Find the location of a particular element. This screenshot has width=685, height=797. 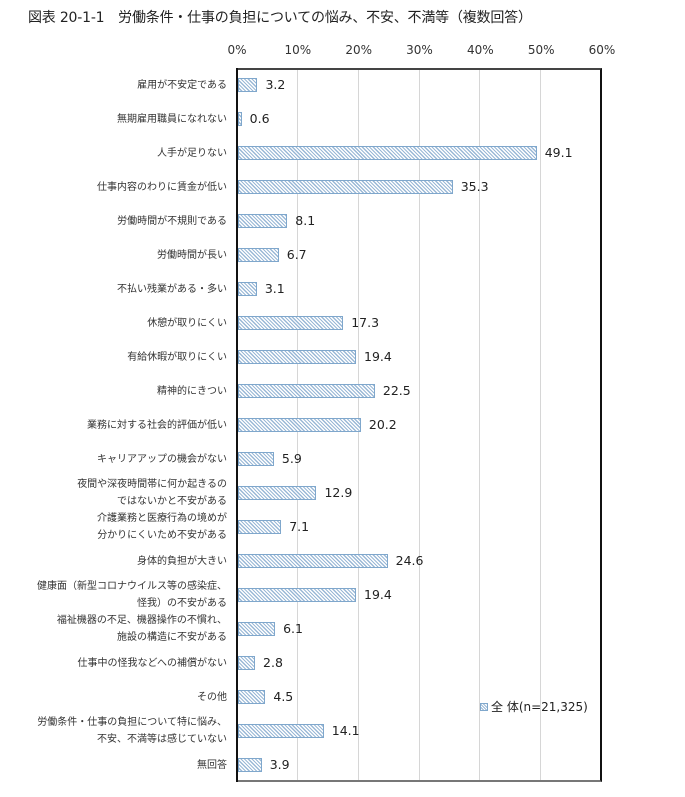

category-label-line: 仕事内容のわりに賃金が低い is located at coordinates (162, 187).